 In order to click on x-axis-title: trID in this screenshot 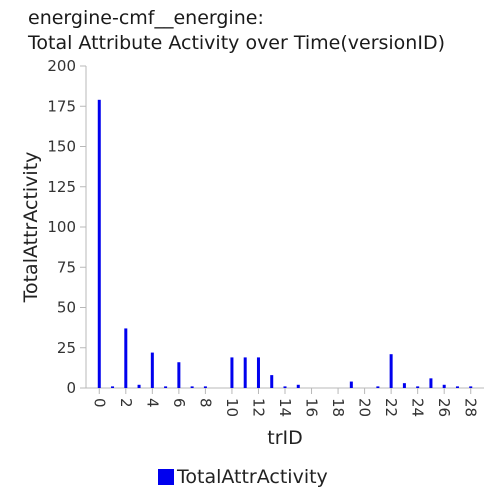, I will do `click(285, 438)`.